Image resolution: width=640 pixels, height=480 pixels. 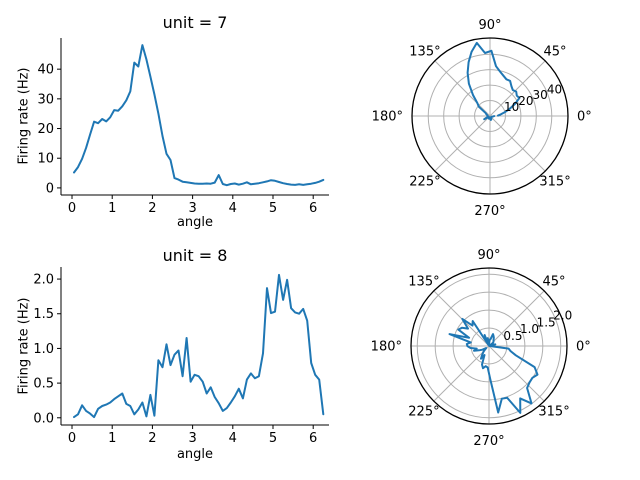 What do you see at coordinates (43, 314) in the screenshot?
I see `y-tick-label: 1.5` at bounding box center [43, 314].